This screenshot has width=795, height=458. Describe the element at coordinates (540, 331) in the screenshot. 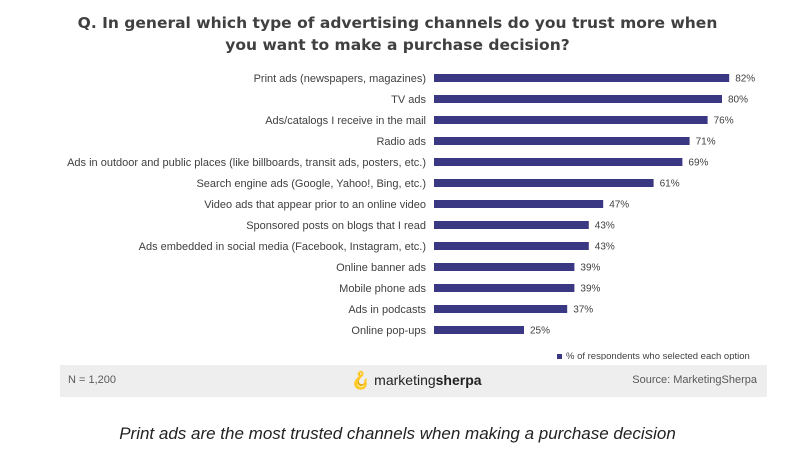

I see `value-label: 25%` at that location.